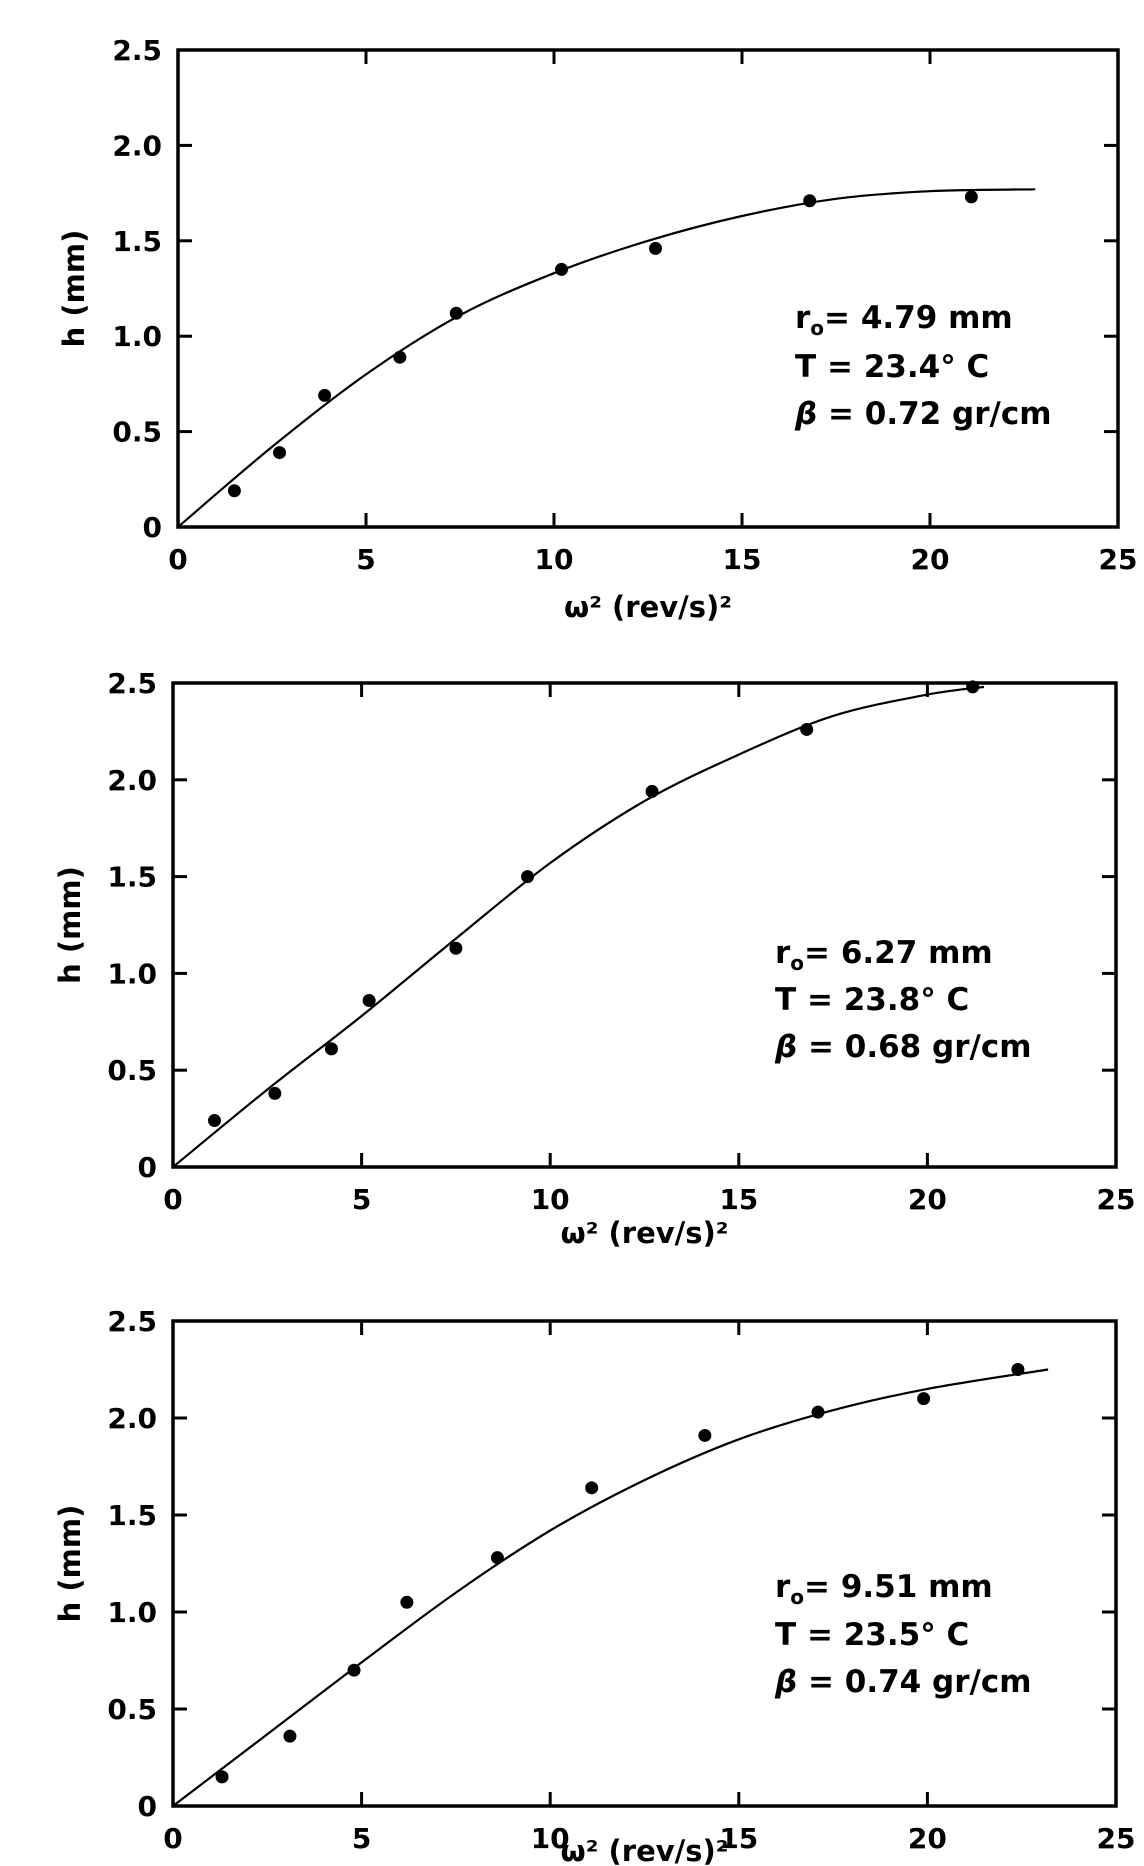  I want to click on annotation-temperature: T = 23.5° C, so click(872, 1635).